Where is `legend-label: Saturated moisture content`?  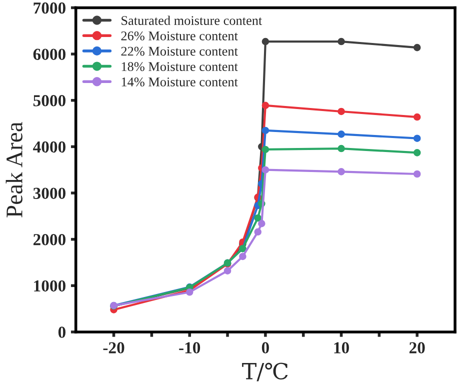 legend-label: Saturated moisture content is located at coordinates (192, 21).